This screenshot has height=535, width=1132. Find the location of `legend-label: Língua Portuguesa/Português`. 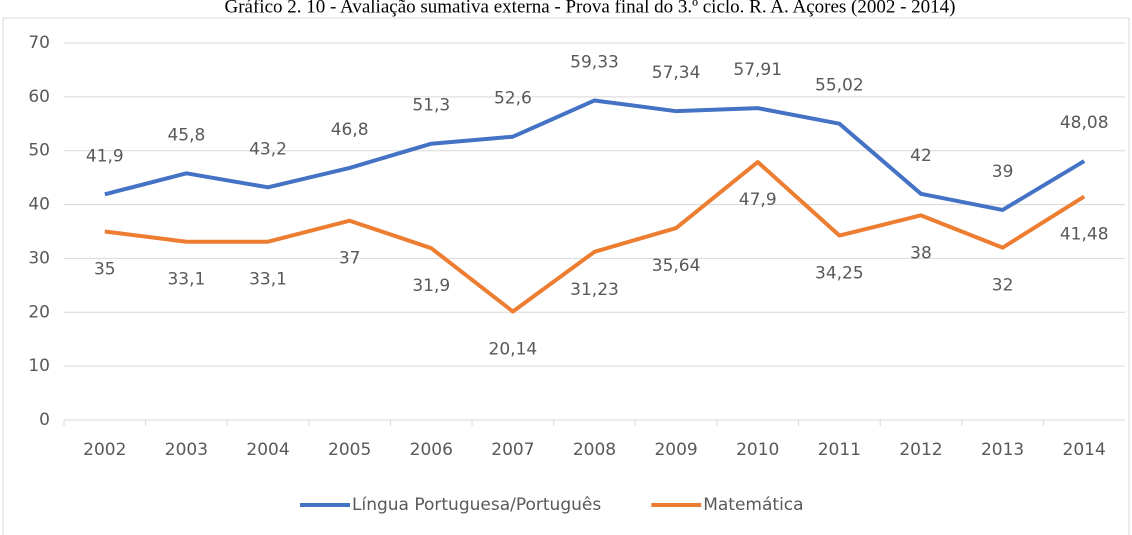

legend-label: Língua Portuguesa/Português is located at coordinates (476, 505).